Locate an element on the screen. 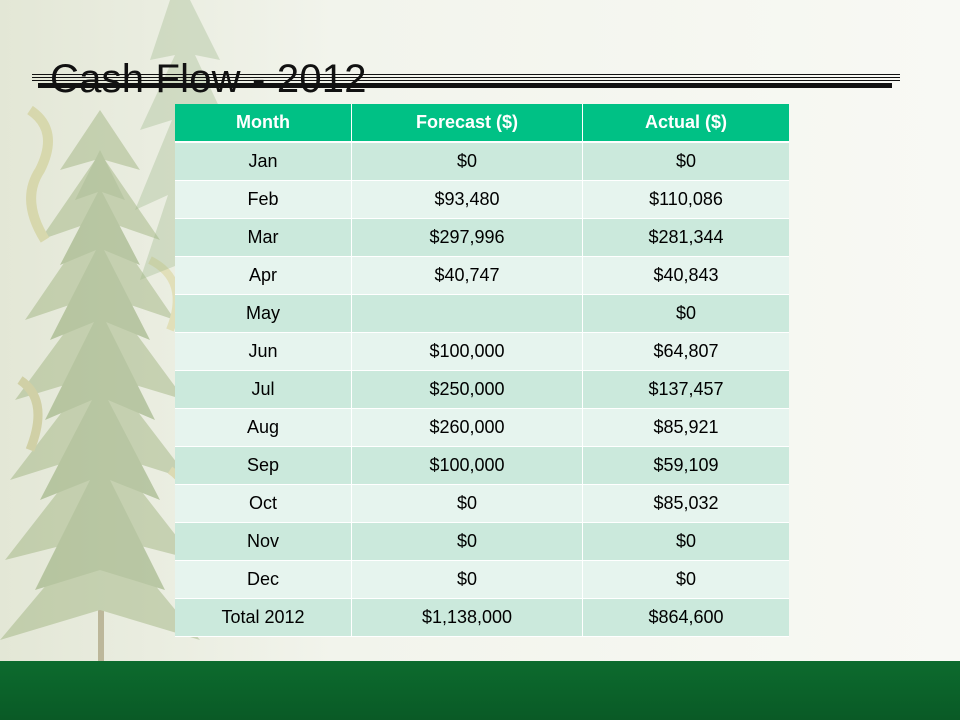 This screenshot has height=720, width=960. footer-bar is located at coordinates (480, 690).